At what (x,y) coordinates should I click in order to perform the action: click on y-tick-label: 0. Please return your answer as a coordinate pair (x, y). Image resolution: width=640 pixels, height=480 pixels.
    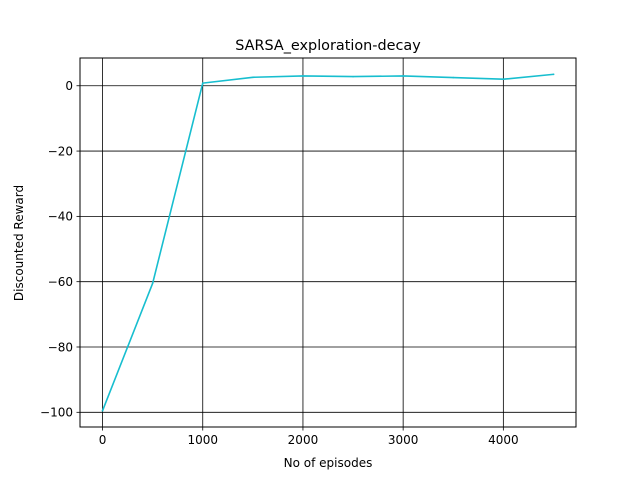
    Looking at the image, I should click on (69, 86).